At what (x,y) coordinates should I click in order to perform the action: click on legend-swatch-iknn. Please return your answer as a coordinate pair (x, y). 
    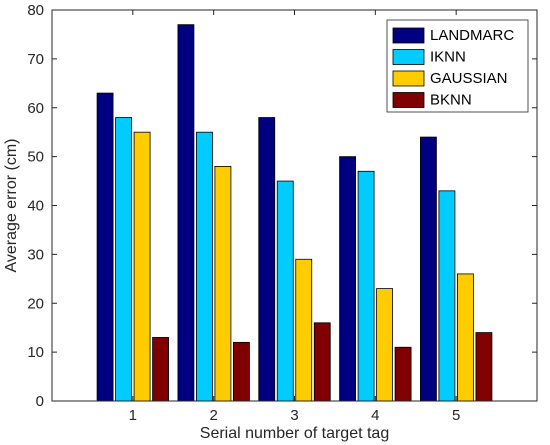
    Looking at the image, I should click on (408, 57).